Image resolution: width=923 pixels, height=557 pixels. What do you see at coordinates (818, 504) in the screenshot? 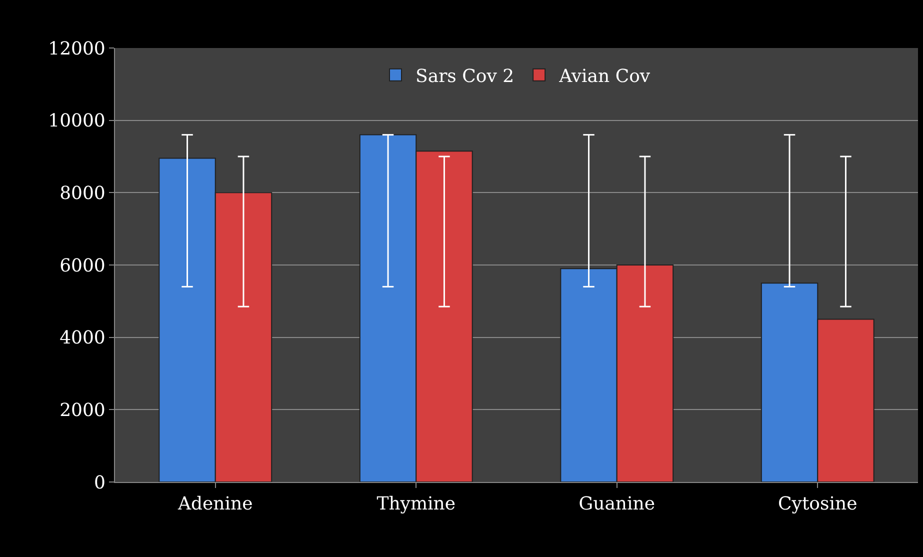
I see `x-tick-label: Cytosine` at bounding box center [818, 504].